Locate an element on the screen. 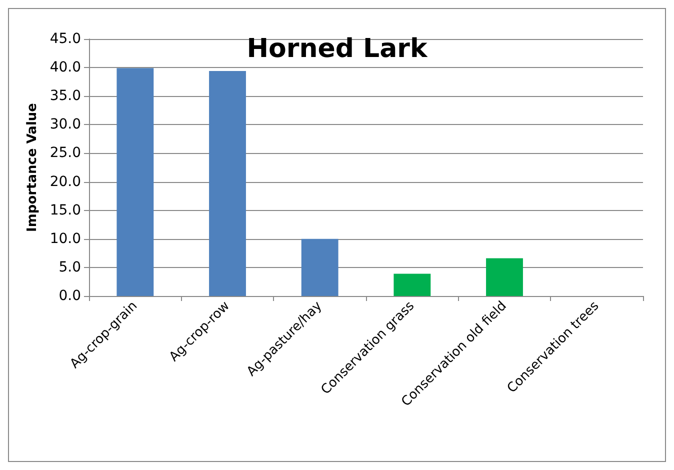  y-tick-label: 0.0 is located at coordinates (69, 296).